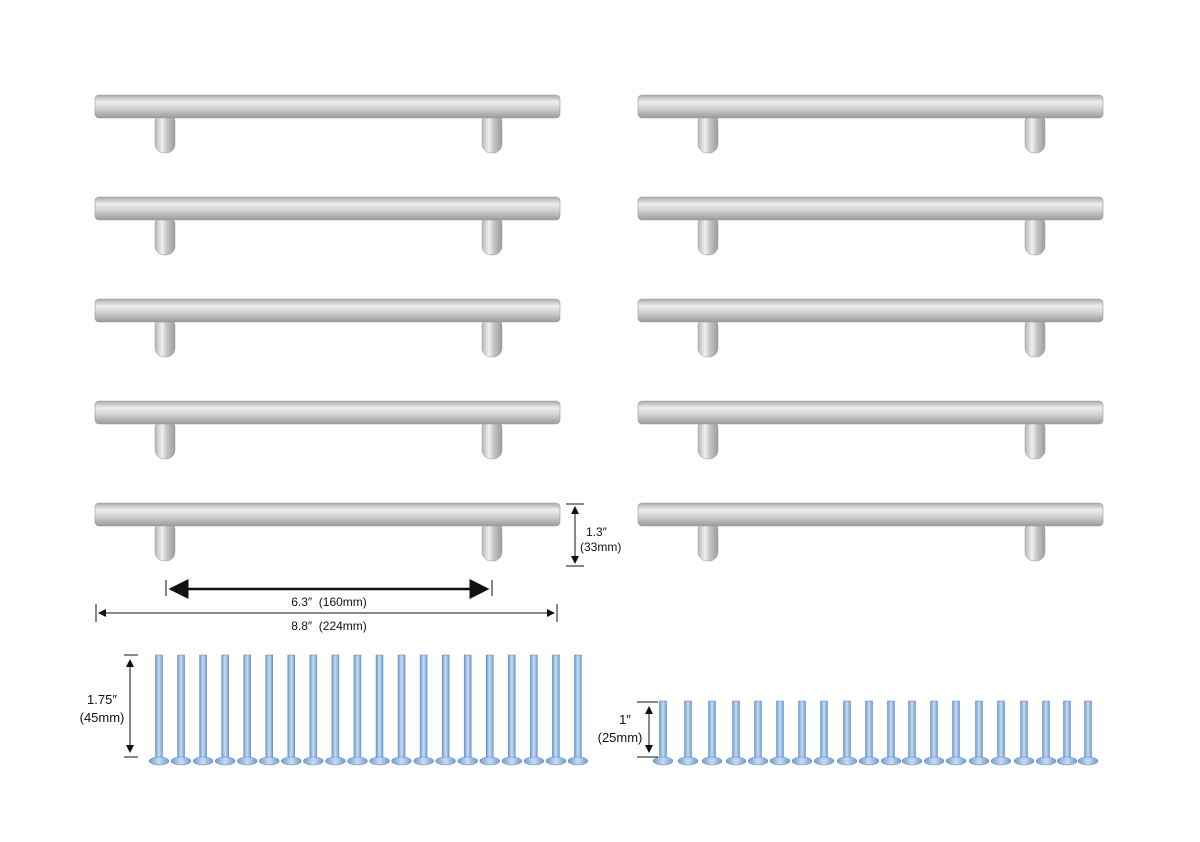 The height and width of the screenshot is (842, 1200). I want to click on hole-spacing-label: 6.3″ (160mm), so click(329, 602).